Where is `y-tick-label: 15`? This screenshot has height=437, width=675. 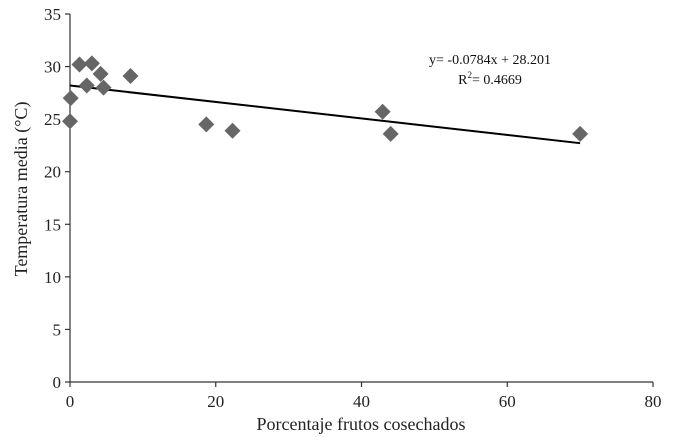
y-tick-label: 15 is located at coordinates (52, 224).